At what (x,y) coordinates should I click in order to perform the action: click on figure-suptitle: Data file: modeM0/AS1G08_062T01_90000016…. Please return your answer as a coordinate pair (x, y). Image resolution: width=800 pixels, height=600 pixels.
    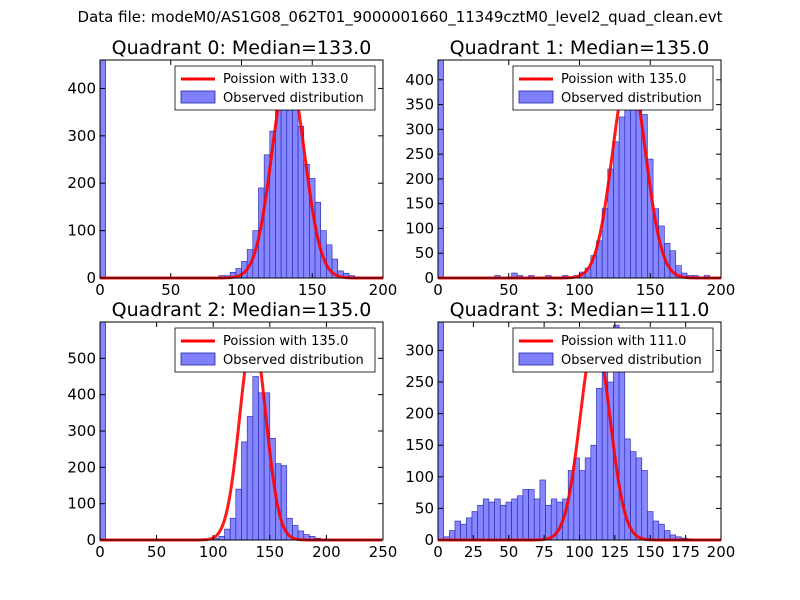
    Looking at the image, I should click on (400, 17).